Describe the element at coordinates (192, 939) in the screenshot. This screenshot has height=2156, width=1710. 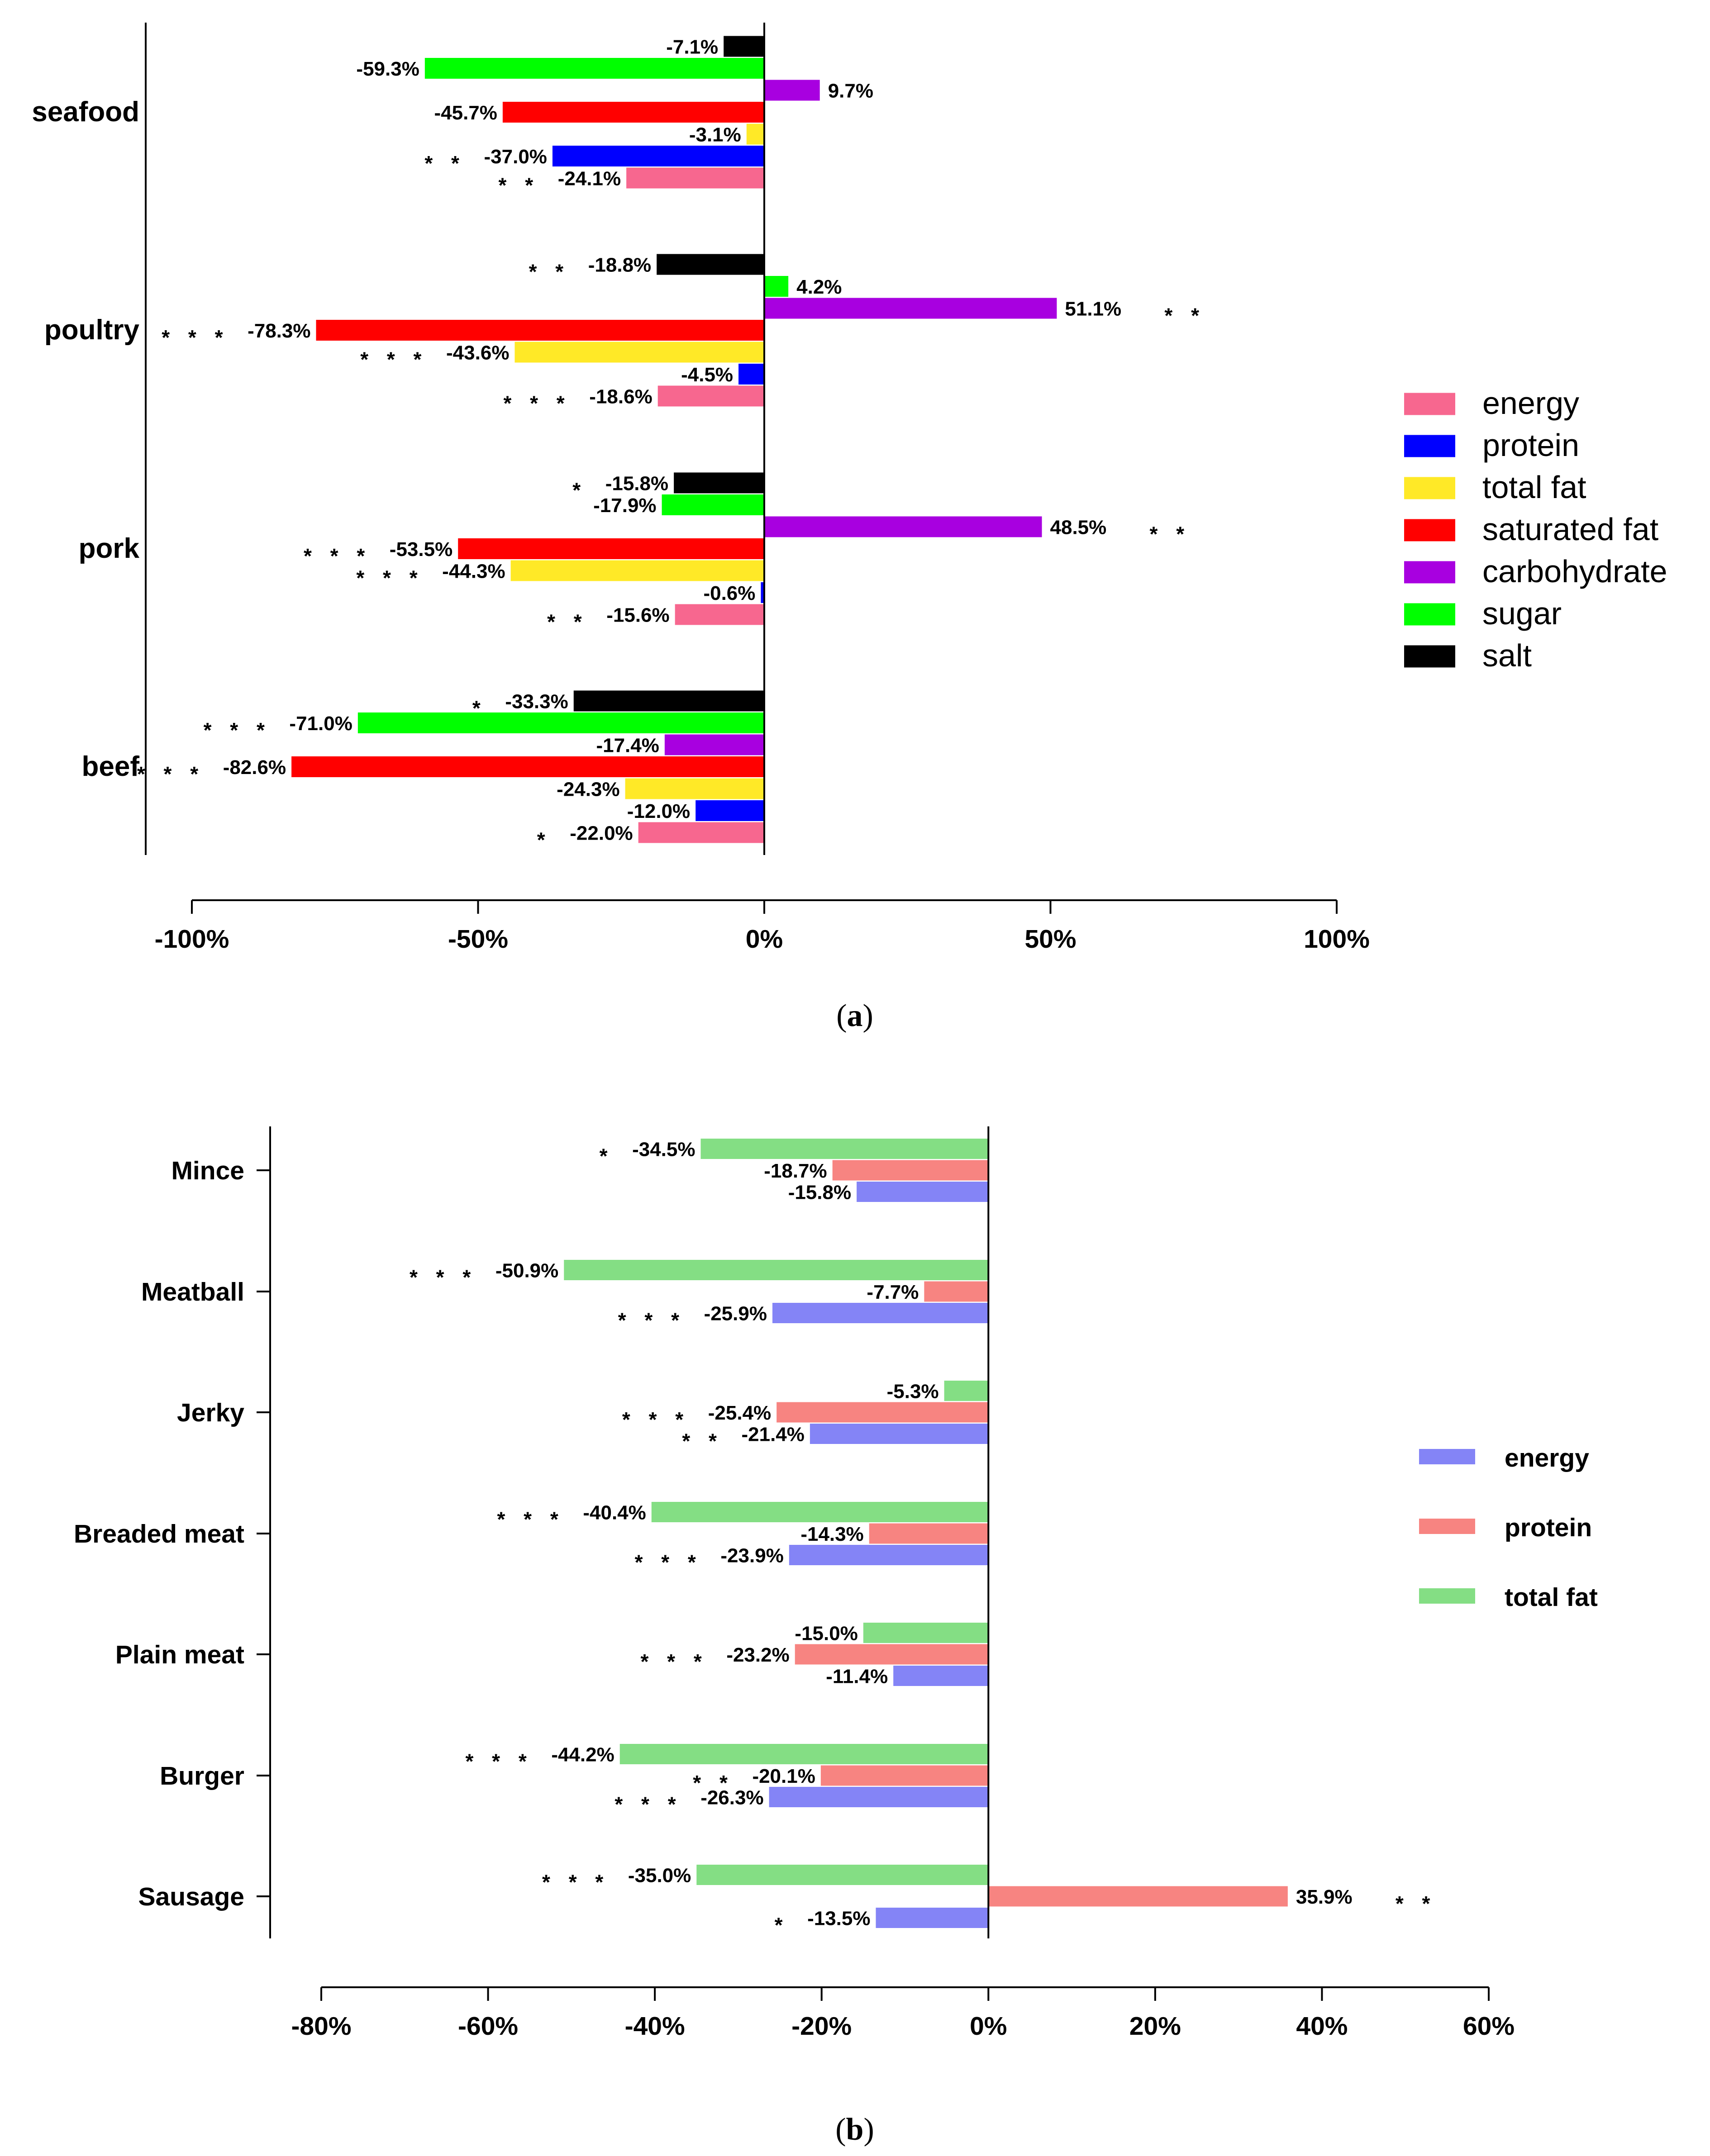
I see `x-tick-label: -100%` at that location.